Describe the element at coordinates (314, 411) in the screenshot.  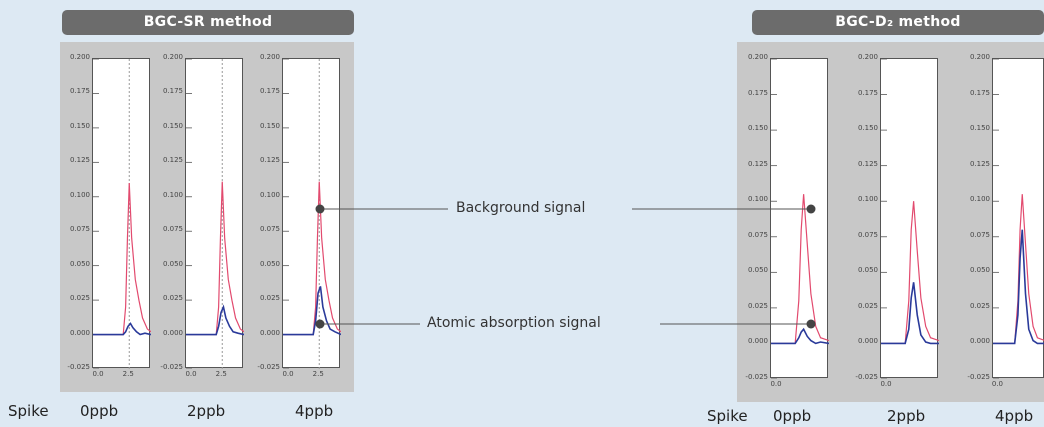
I see `spike-value-4ppb: 4ppb` at that location.